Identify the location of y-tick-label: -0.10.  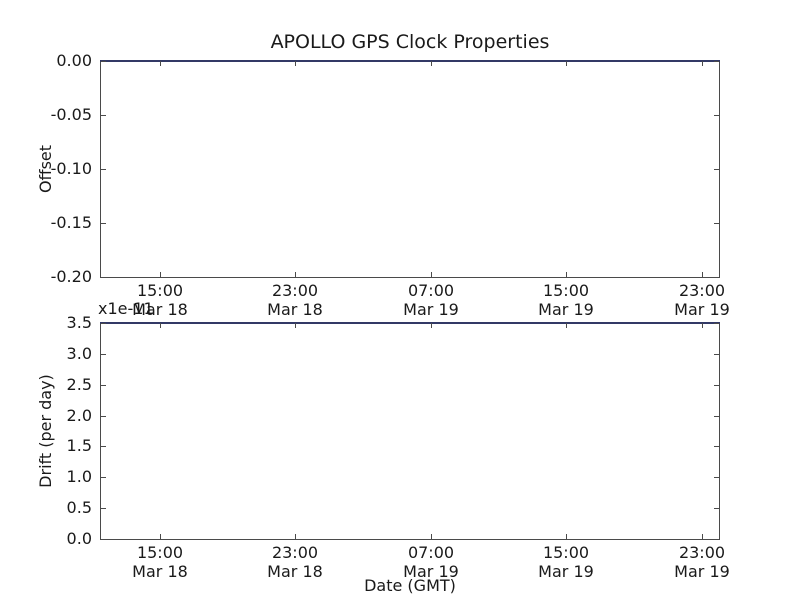
(71, 168).